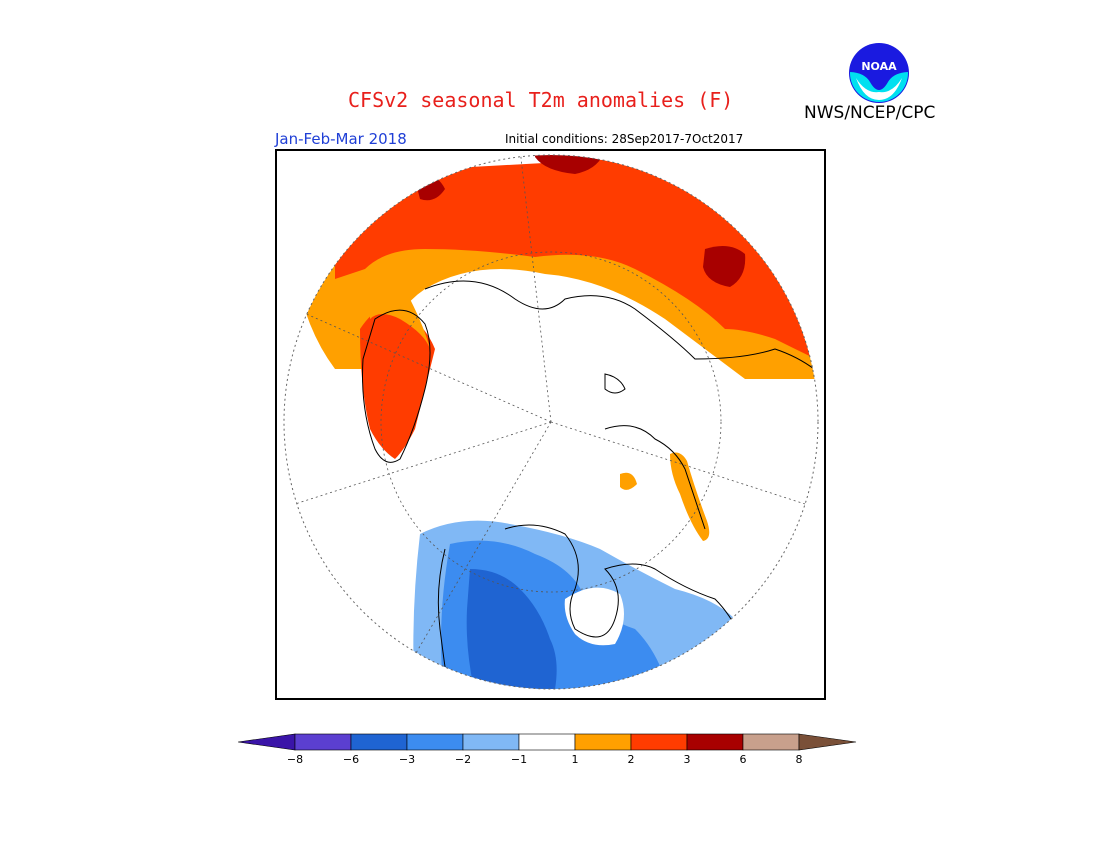 The width and height of the screenshot is (1100, 850). What do you see at coordinates (400, 321) in the screenshot?
I see `greenland-orange-anomaly` at bounding box center [400, 321].